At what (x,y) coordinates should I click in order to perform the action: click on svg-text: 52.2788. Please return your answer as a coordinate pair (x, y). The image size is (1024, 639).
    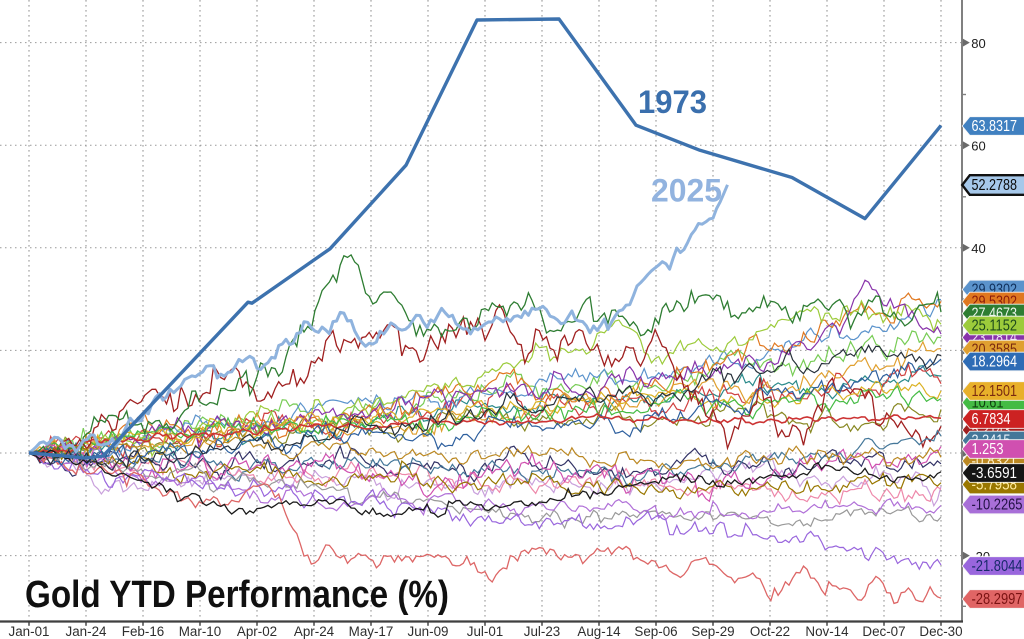
    Looking at the image, I should click on (995, 185).